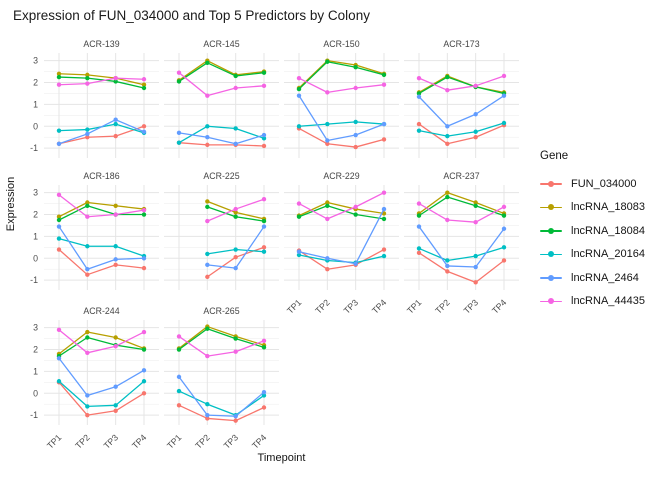  I want to click on facet-strip-label: ACR-229, so click(341, 176).